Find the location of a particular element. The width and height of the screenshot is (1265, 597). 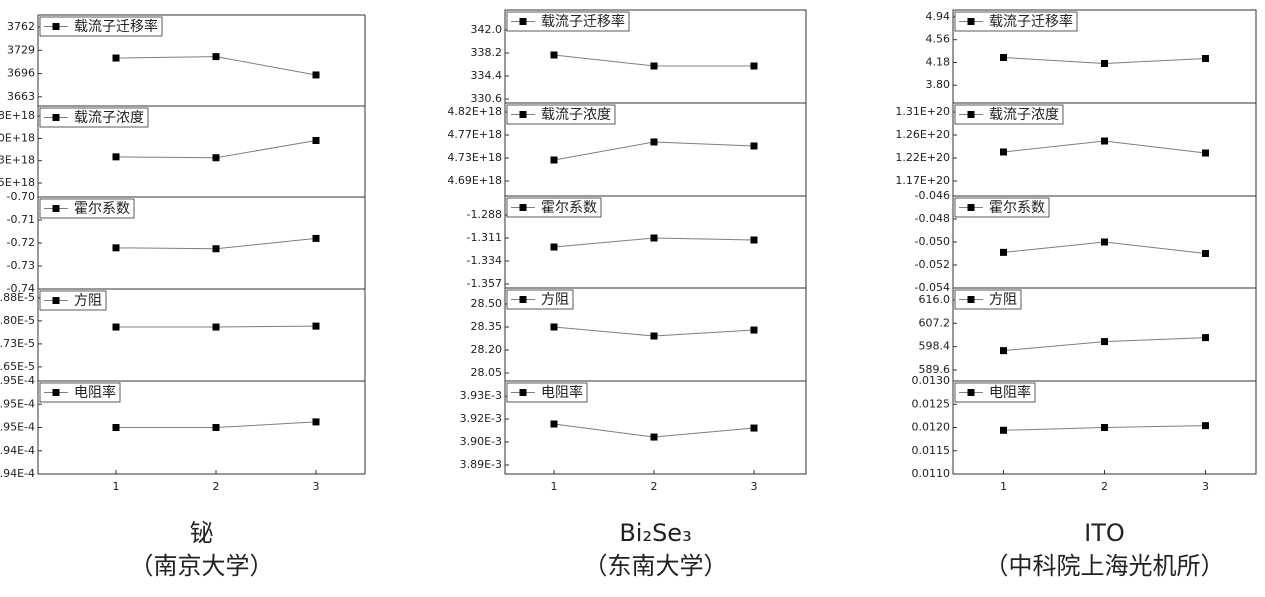

legend-label: 方阻 is located at coordinates (555, 300).